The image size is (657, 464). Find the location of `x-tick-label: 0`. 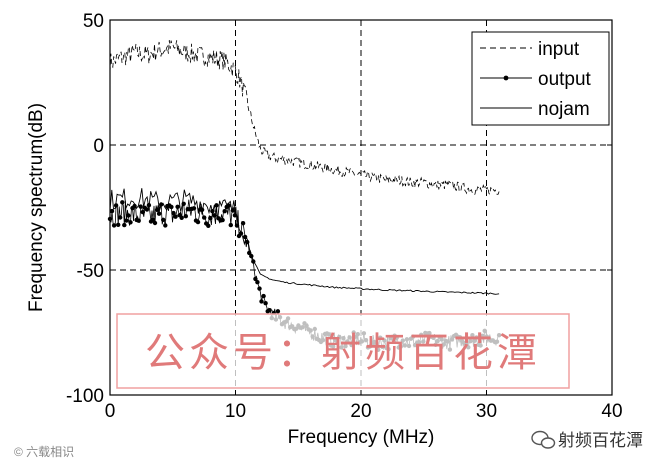

x-tick-label: 0 is located at coordinates (110, 411).